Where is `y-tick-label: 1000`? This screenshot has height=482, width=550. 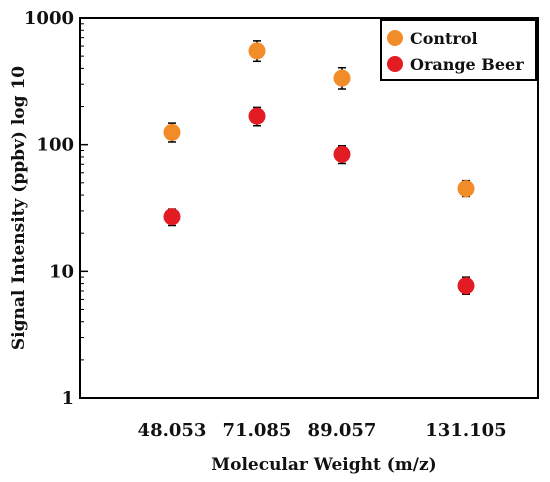 y-tick-label: 1000 is located at coordinates (49, 18).